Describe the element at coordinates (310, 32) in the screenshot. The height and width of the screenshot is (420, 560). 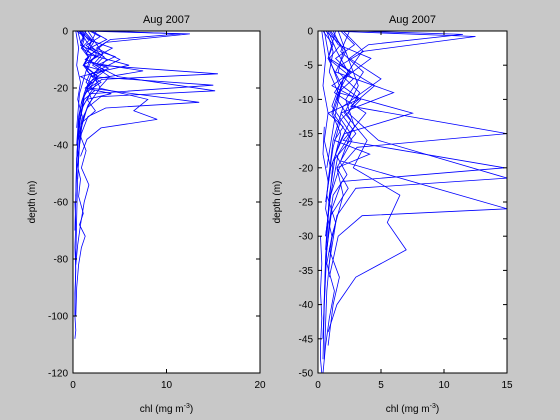
I see `right-plot-ytick-label: 0` at that location.